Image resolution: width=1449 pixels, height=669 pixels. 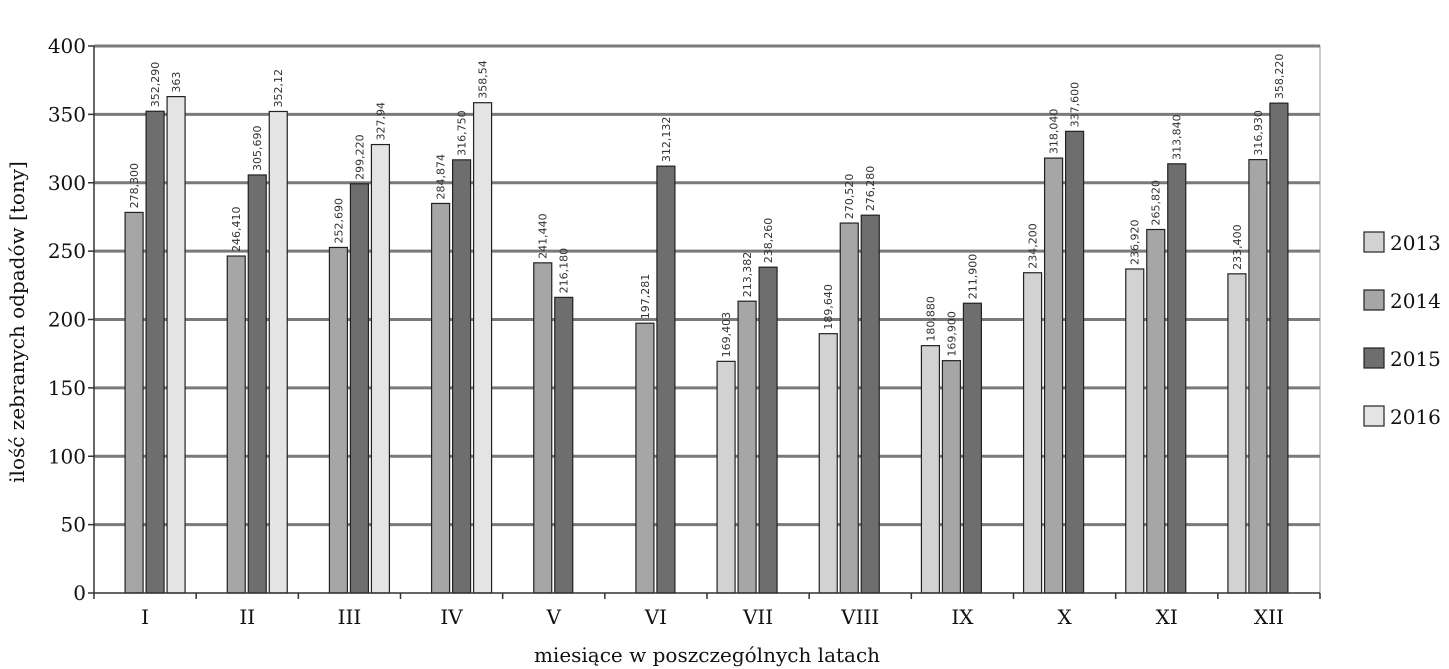 What do you see at coordinates (1156, 203) in the screenshot?
I see `data-label: 265,820` at bounding box center [1156, 203].